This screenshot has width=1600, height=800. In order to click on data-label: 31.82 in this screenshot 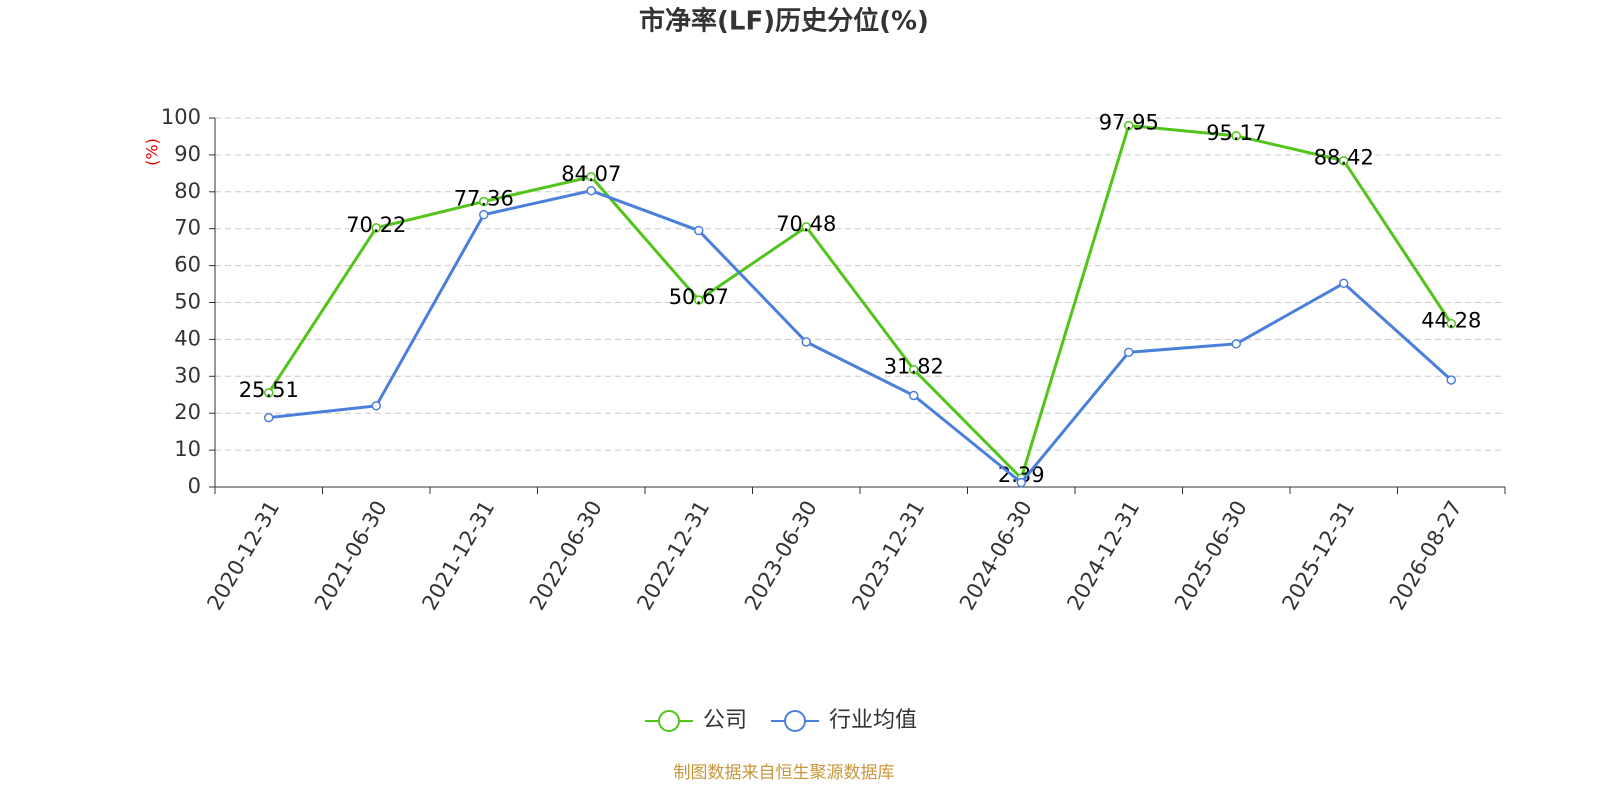, I will do `click(914, 367)`.